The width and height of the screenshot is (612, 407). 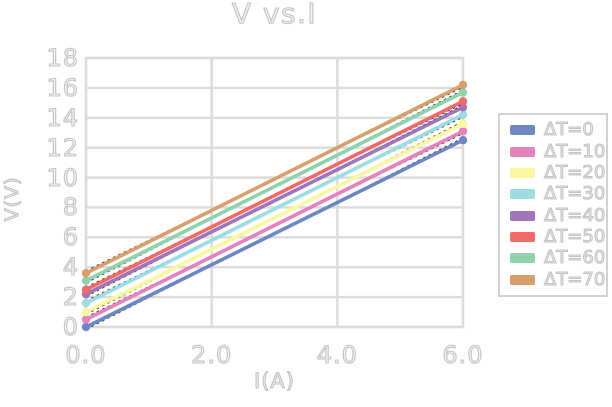 I want to click on legend-label: ΔT=20, so click(x=574, y=172).